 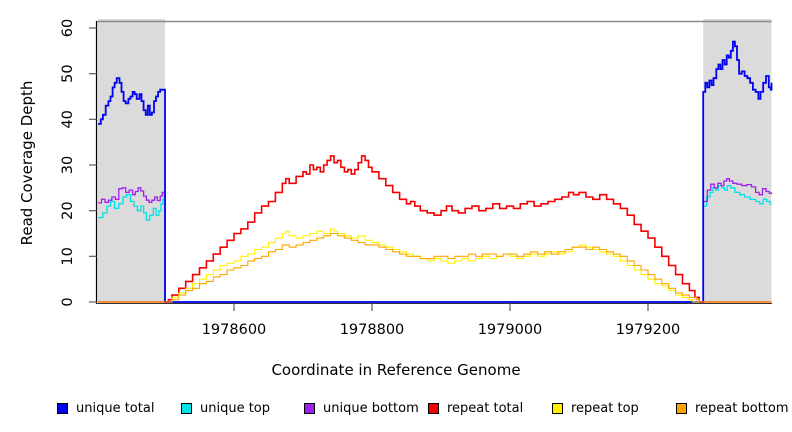 I want to click on x-tick-label: 1978800, so click(x=372, y=330).